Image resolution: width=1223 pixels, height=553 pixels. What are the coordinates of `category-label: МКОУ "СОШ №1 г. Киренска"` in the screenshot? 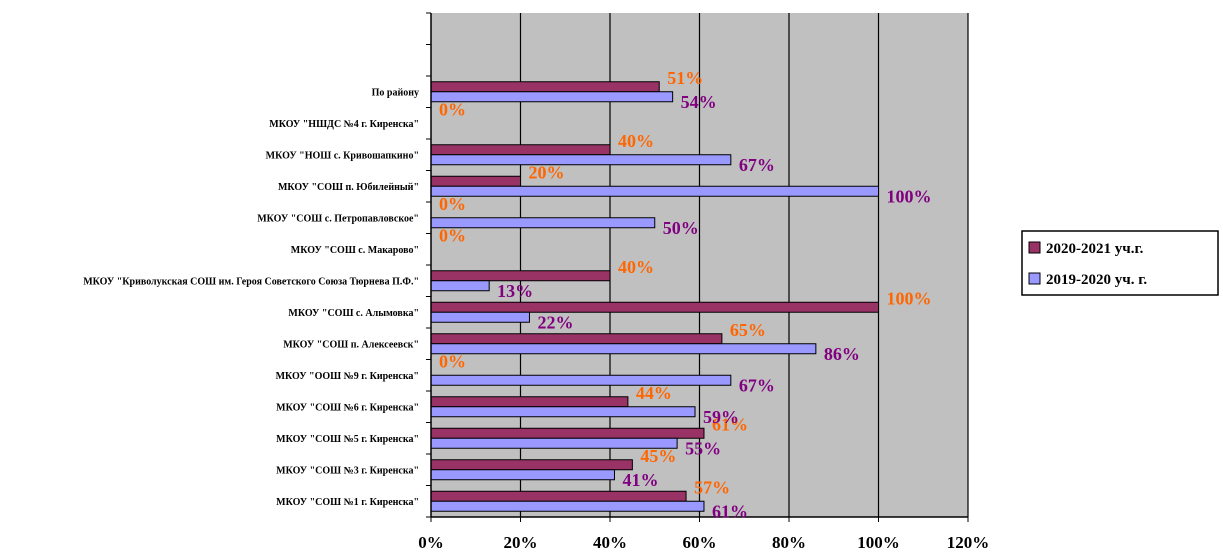 It's located at (347, 502).